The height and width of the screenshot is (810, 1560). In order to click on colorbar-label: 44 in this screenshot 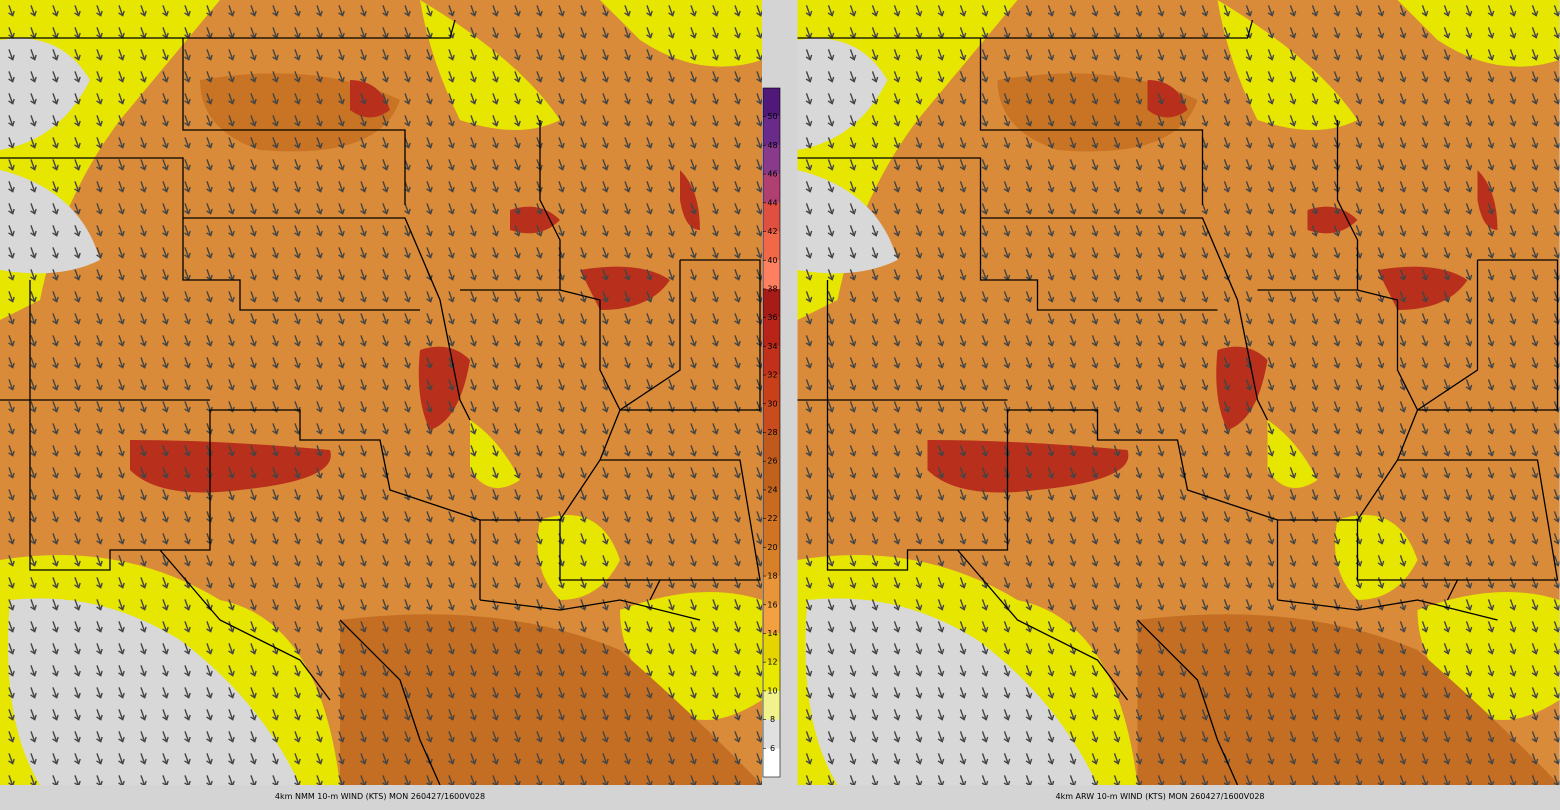, I will do `click(772, 202)`.